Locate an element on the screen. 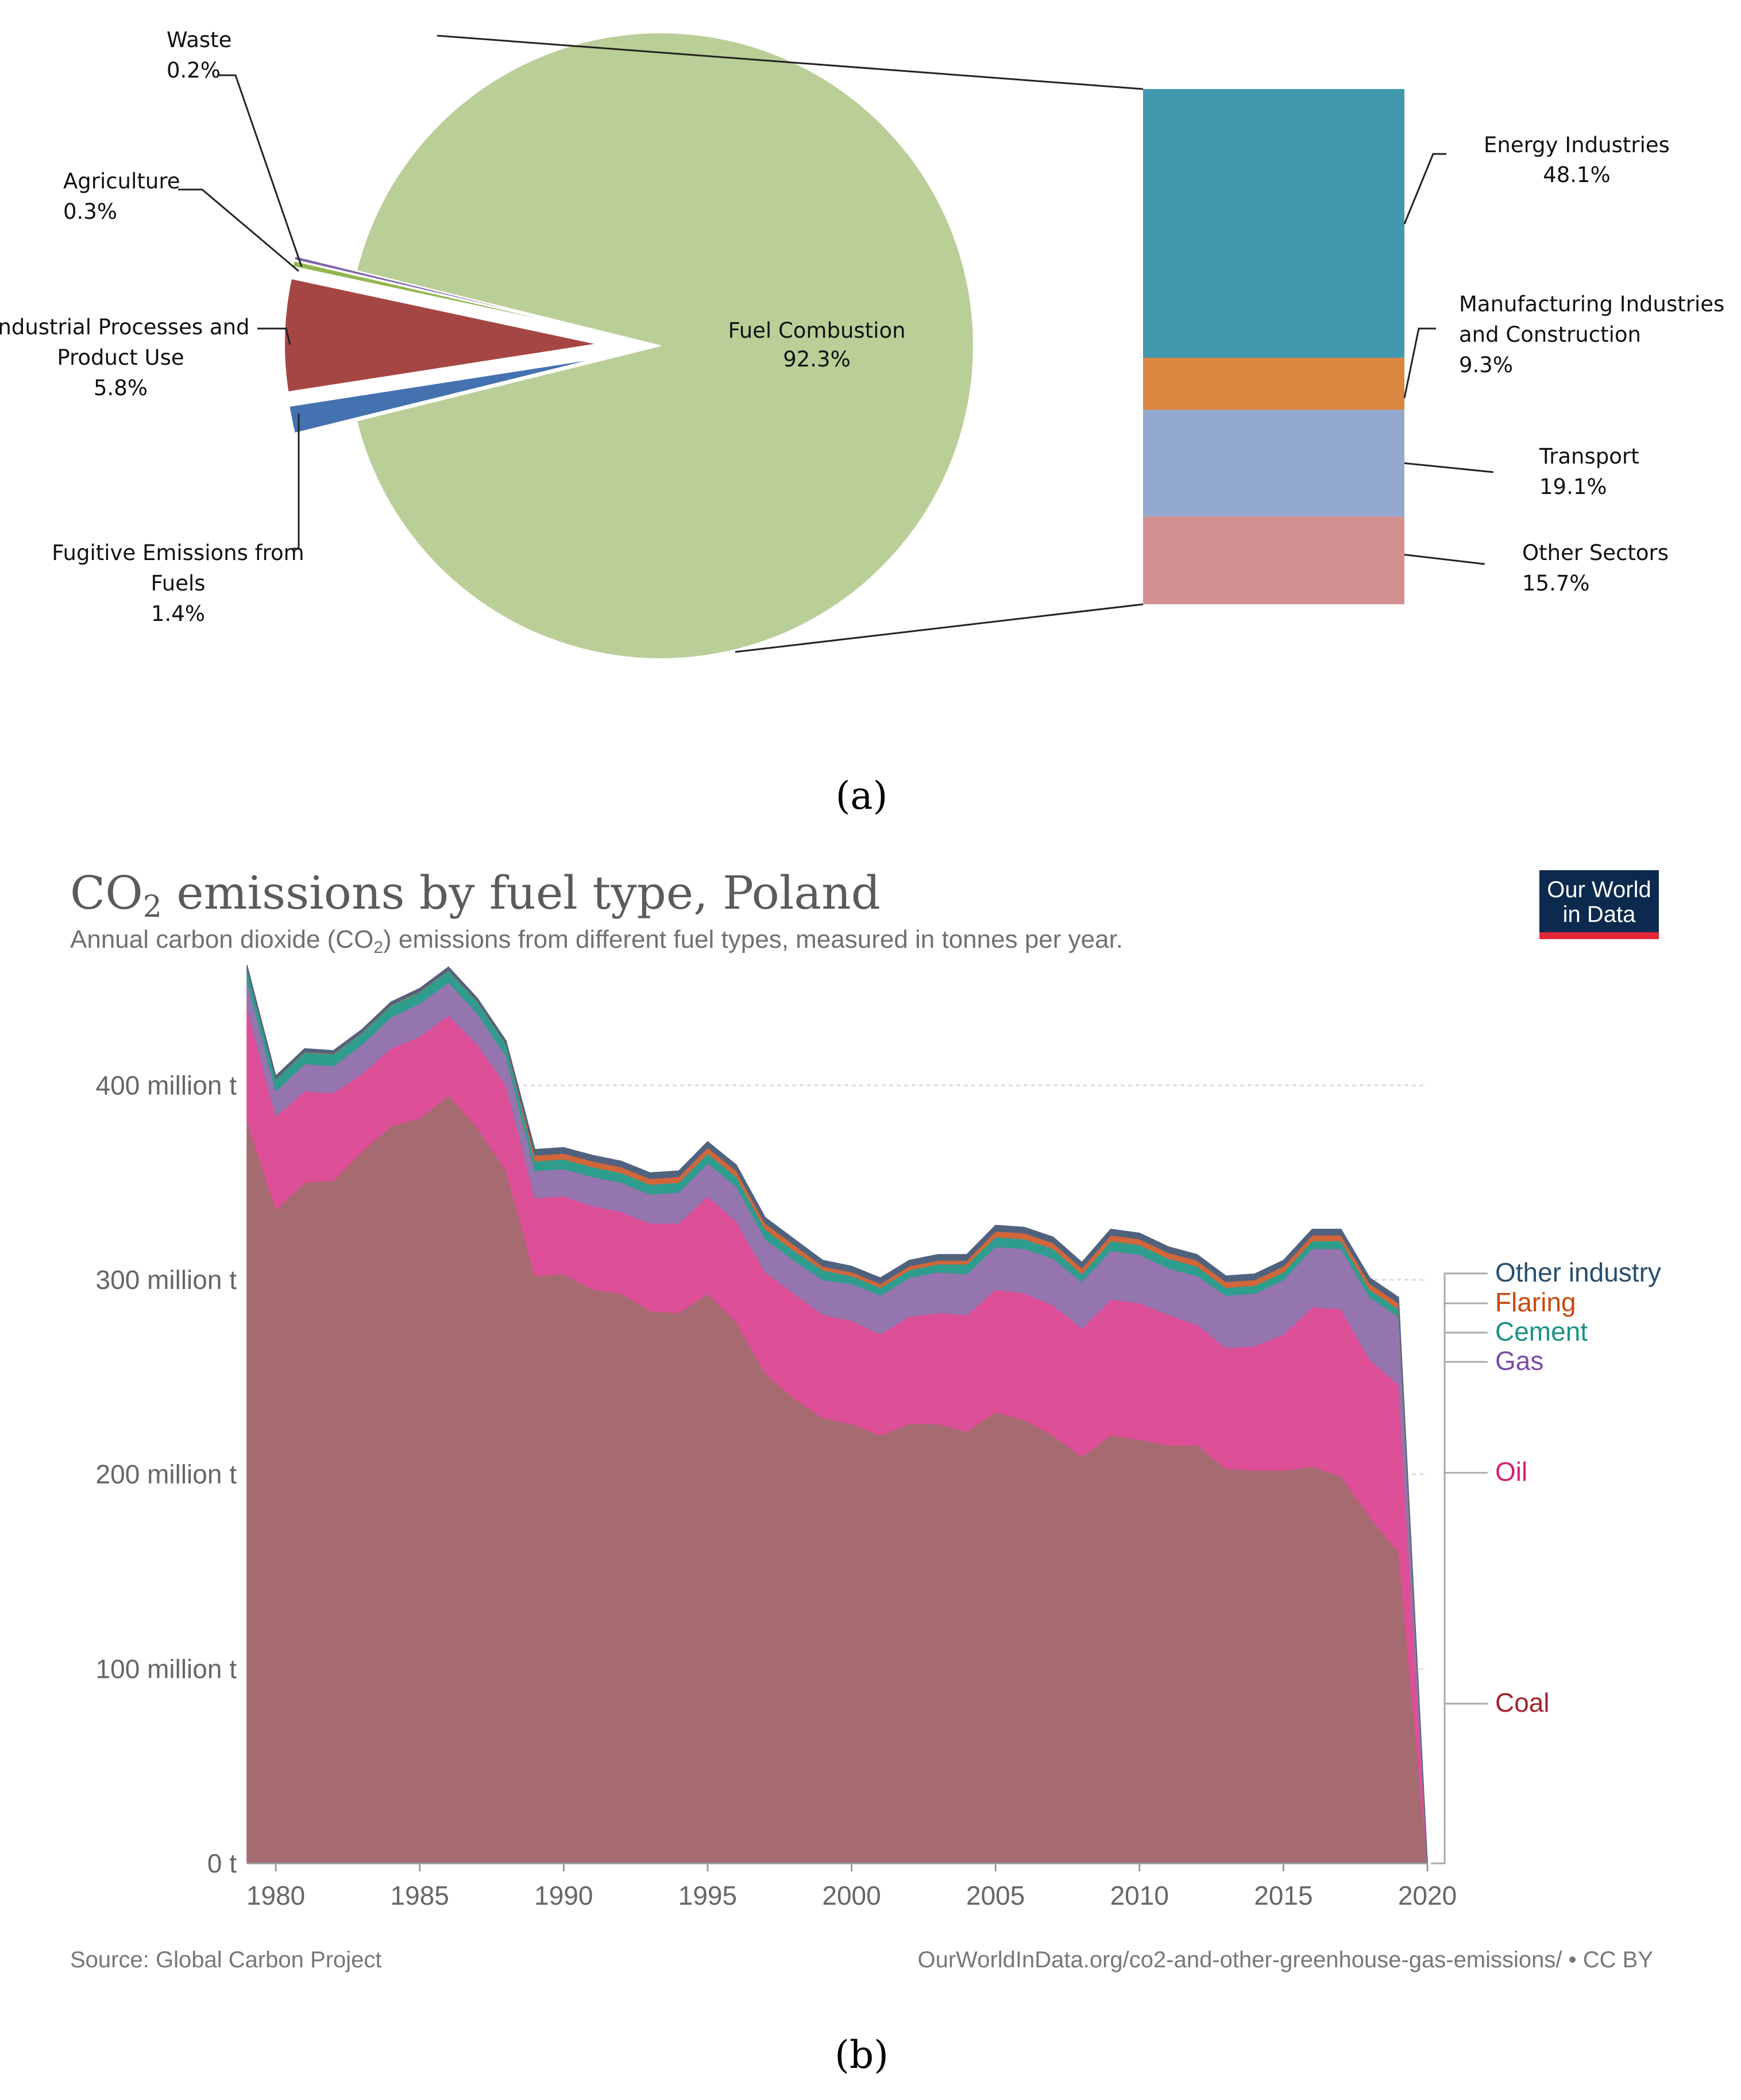 This screenshot has height=2100, width=1741. leader-line-agriculture is located at coordinates (239, 230).